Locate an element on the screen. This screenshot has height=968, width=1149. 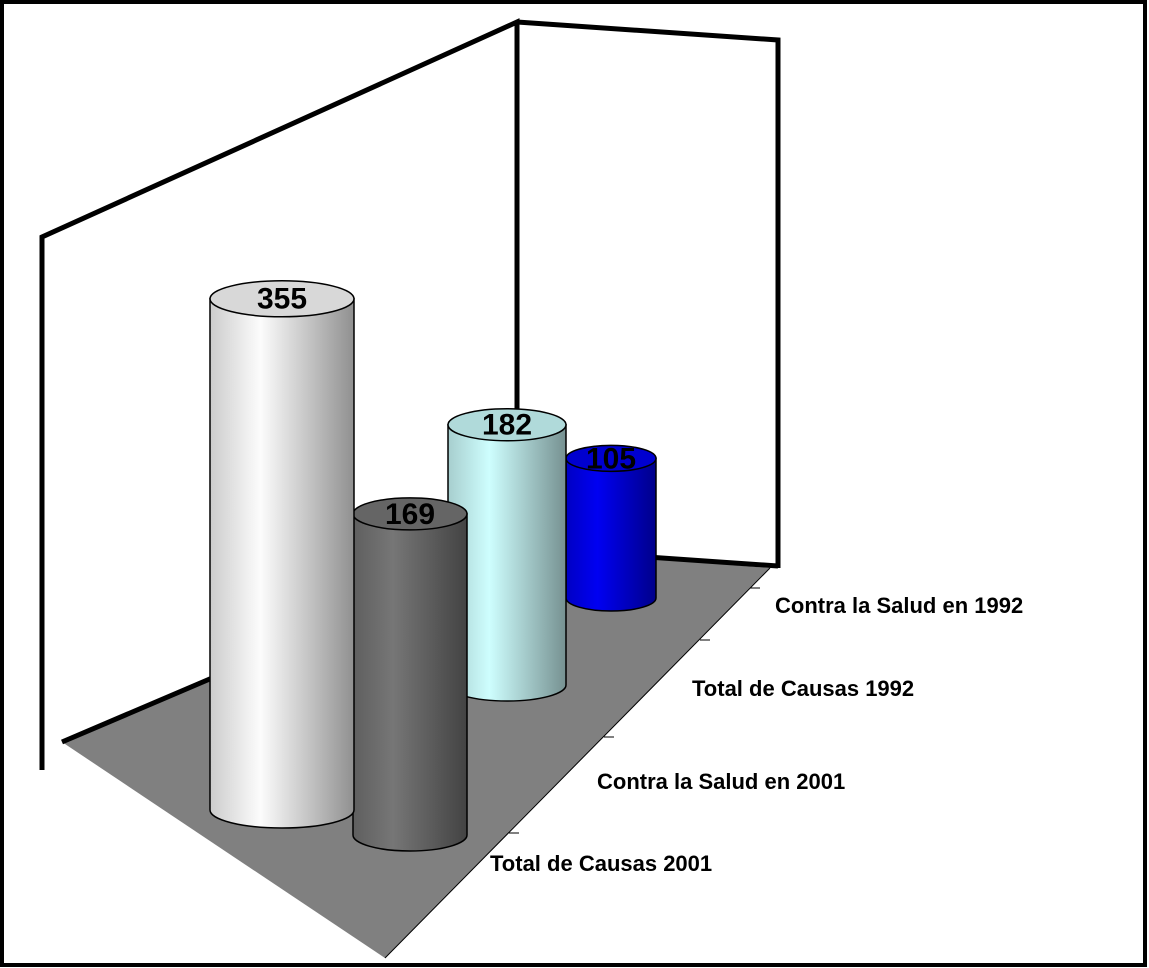
floor-edge is located at coordinates (577, 763).